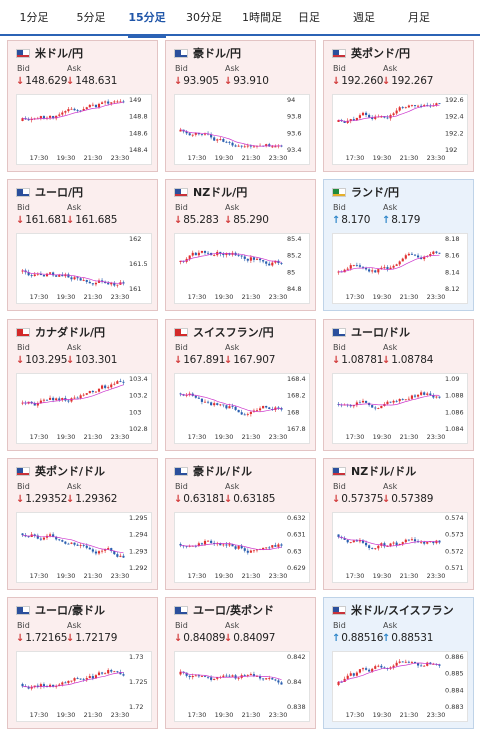 Image resolution: width=480 pixels, height=736 pixels. Describe the element at coordinates (419, 17) in the screenshot. I see `tab-8: 月足` at that location.